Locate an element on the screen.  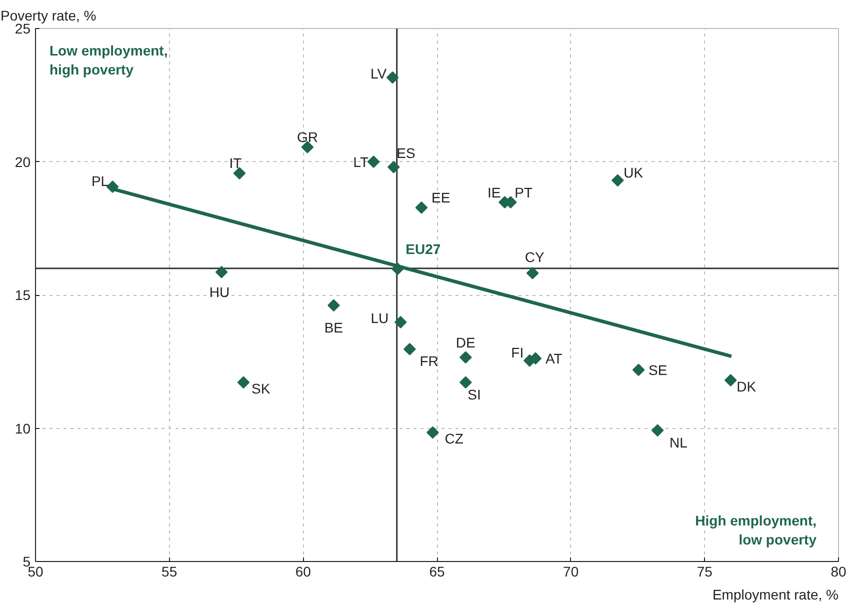
y-tick-label: 25 is located at coordinates (22, 28).